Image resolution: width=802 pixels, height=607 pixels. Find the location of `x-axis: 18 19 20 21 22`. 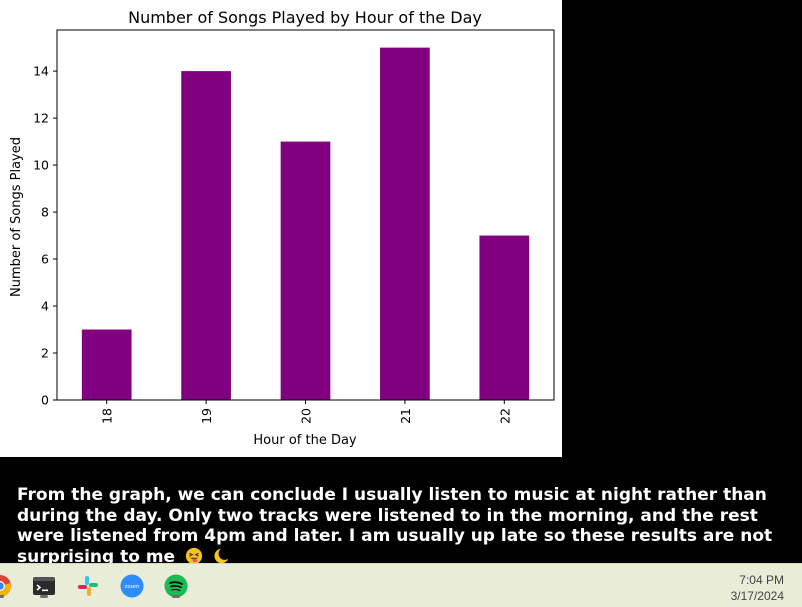

x-axis: 18 19 20 21 22 is located at coordinates (306, 412).